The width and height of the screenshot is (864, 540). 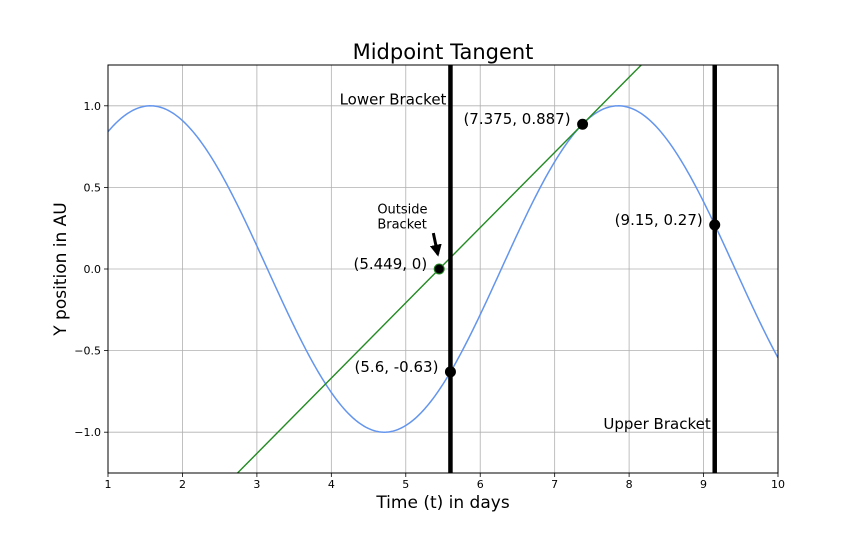 I want to click on bracket-label-1: Lower Bracket, so click(x=393, y=99).